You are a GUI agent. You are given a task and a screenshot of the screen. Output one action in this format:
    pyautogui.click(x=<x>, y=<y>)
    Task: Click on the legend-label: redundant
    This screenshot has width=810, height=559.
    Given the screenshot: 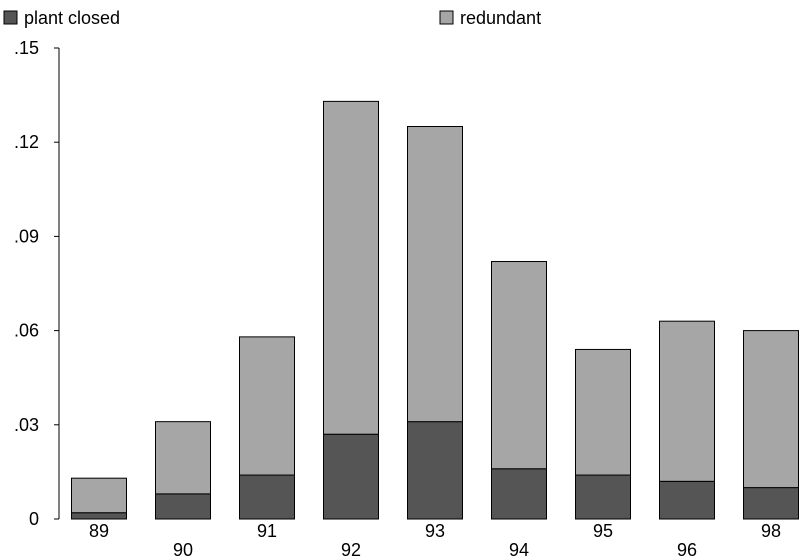 What is the action you would take?
    pyautogui.click(x=500, y=18)
    